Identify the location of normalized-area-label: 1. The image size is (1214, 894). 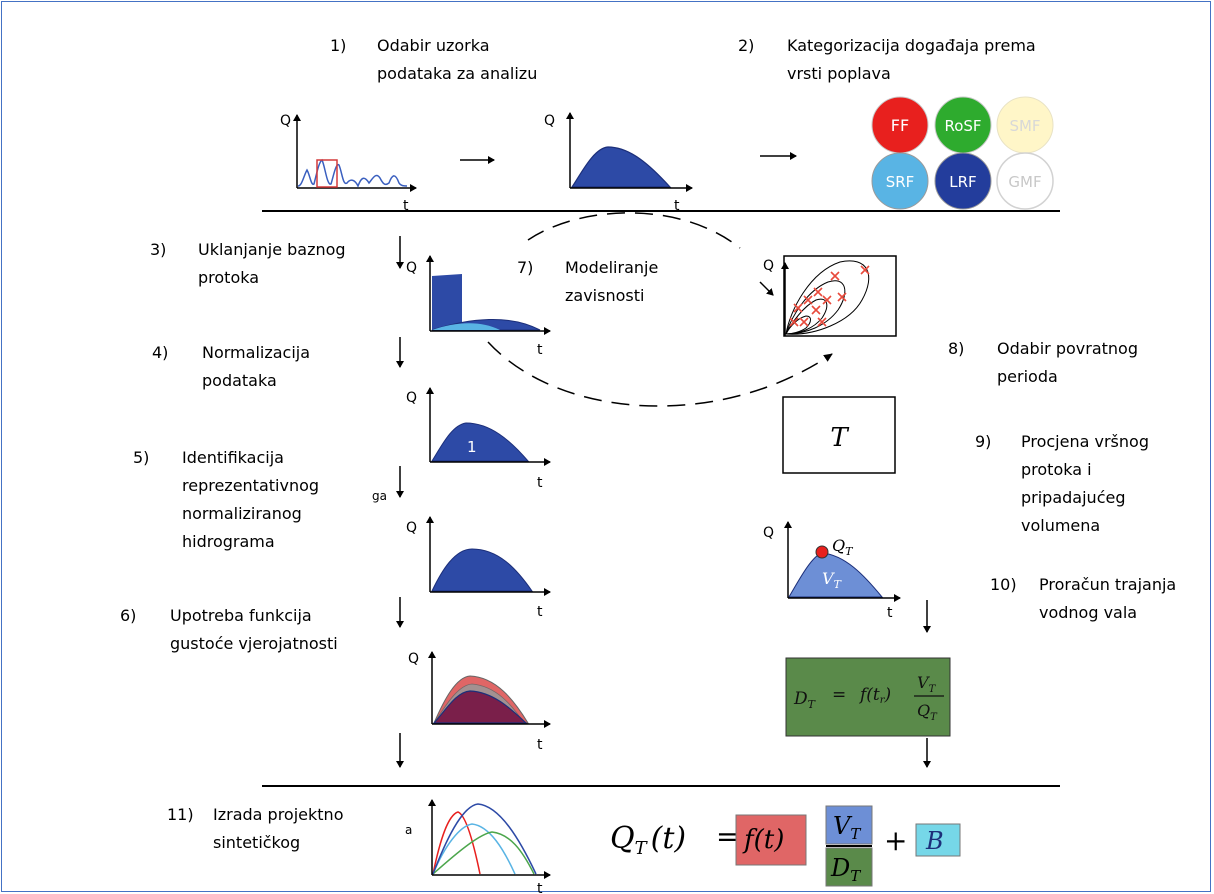
(472, 447).